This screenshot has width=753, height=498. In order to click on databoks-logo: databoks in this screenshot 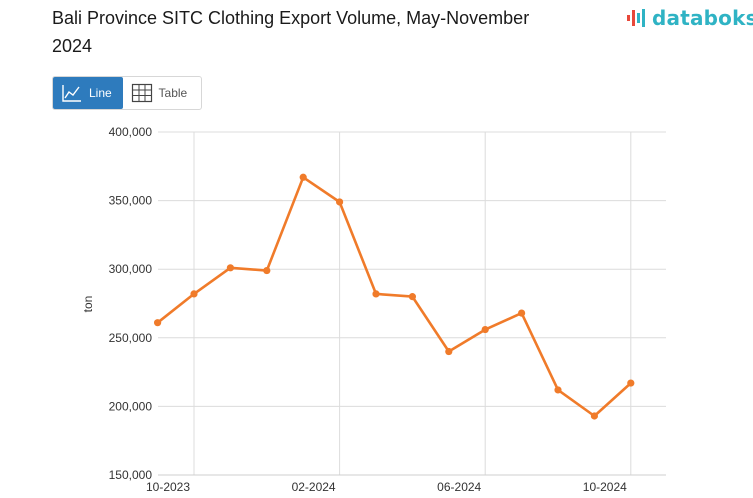, I will do `click(689, 18)`.